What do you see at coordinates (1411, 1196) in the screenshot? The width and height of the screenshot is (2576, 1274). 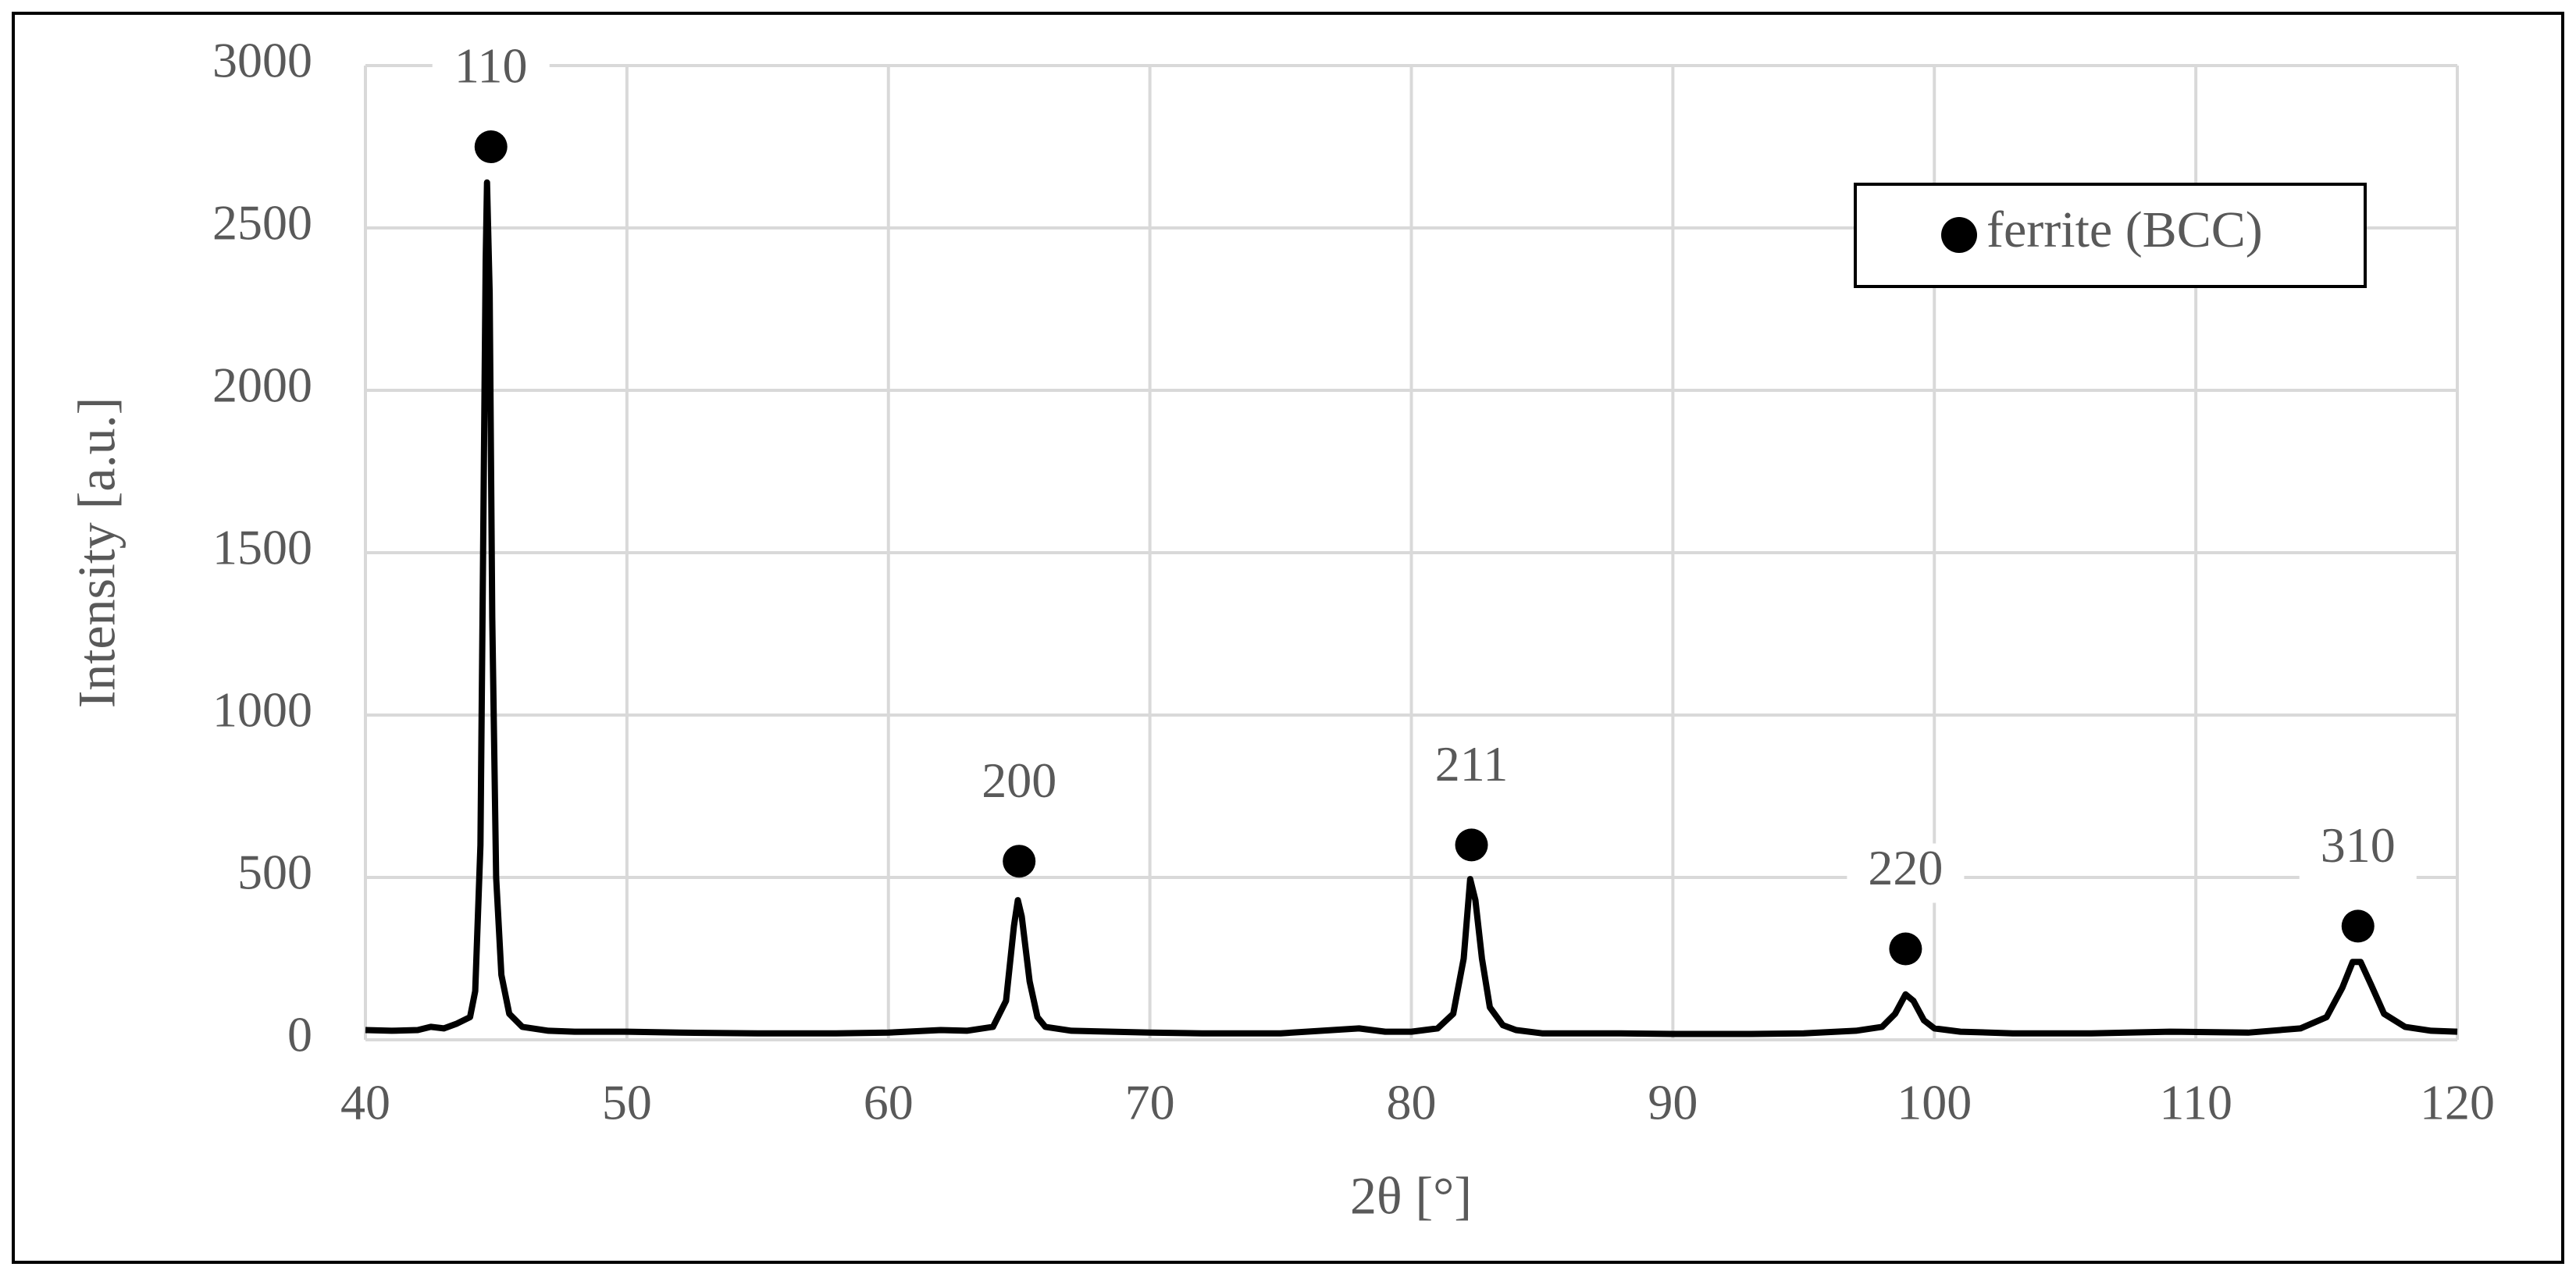 I see `x-axis-label: 2θ [°]` at bounding box center [1411, 1196].